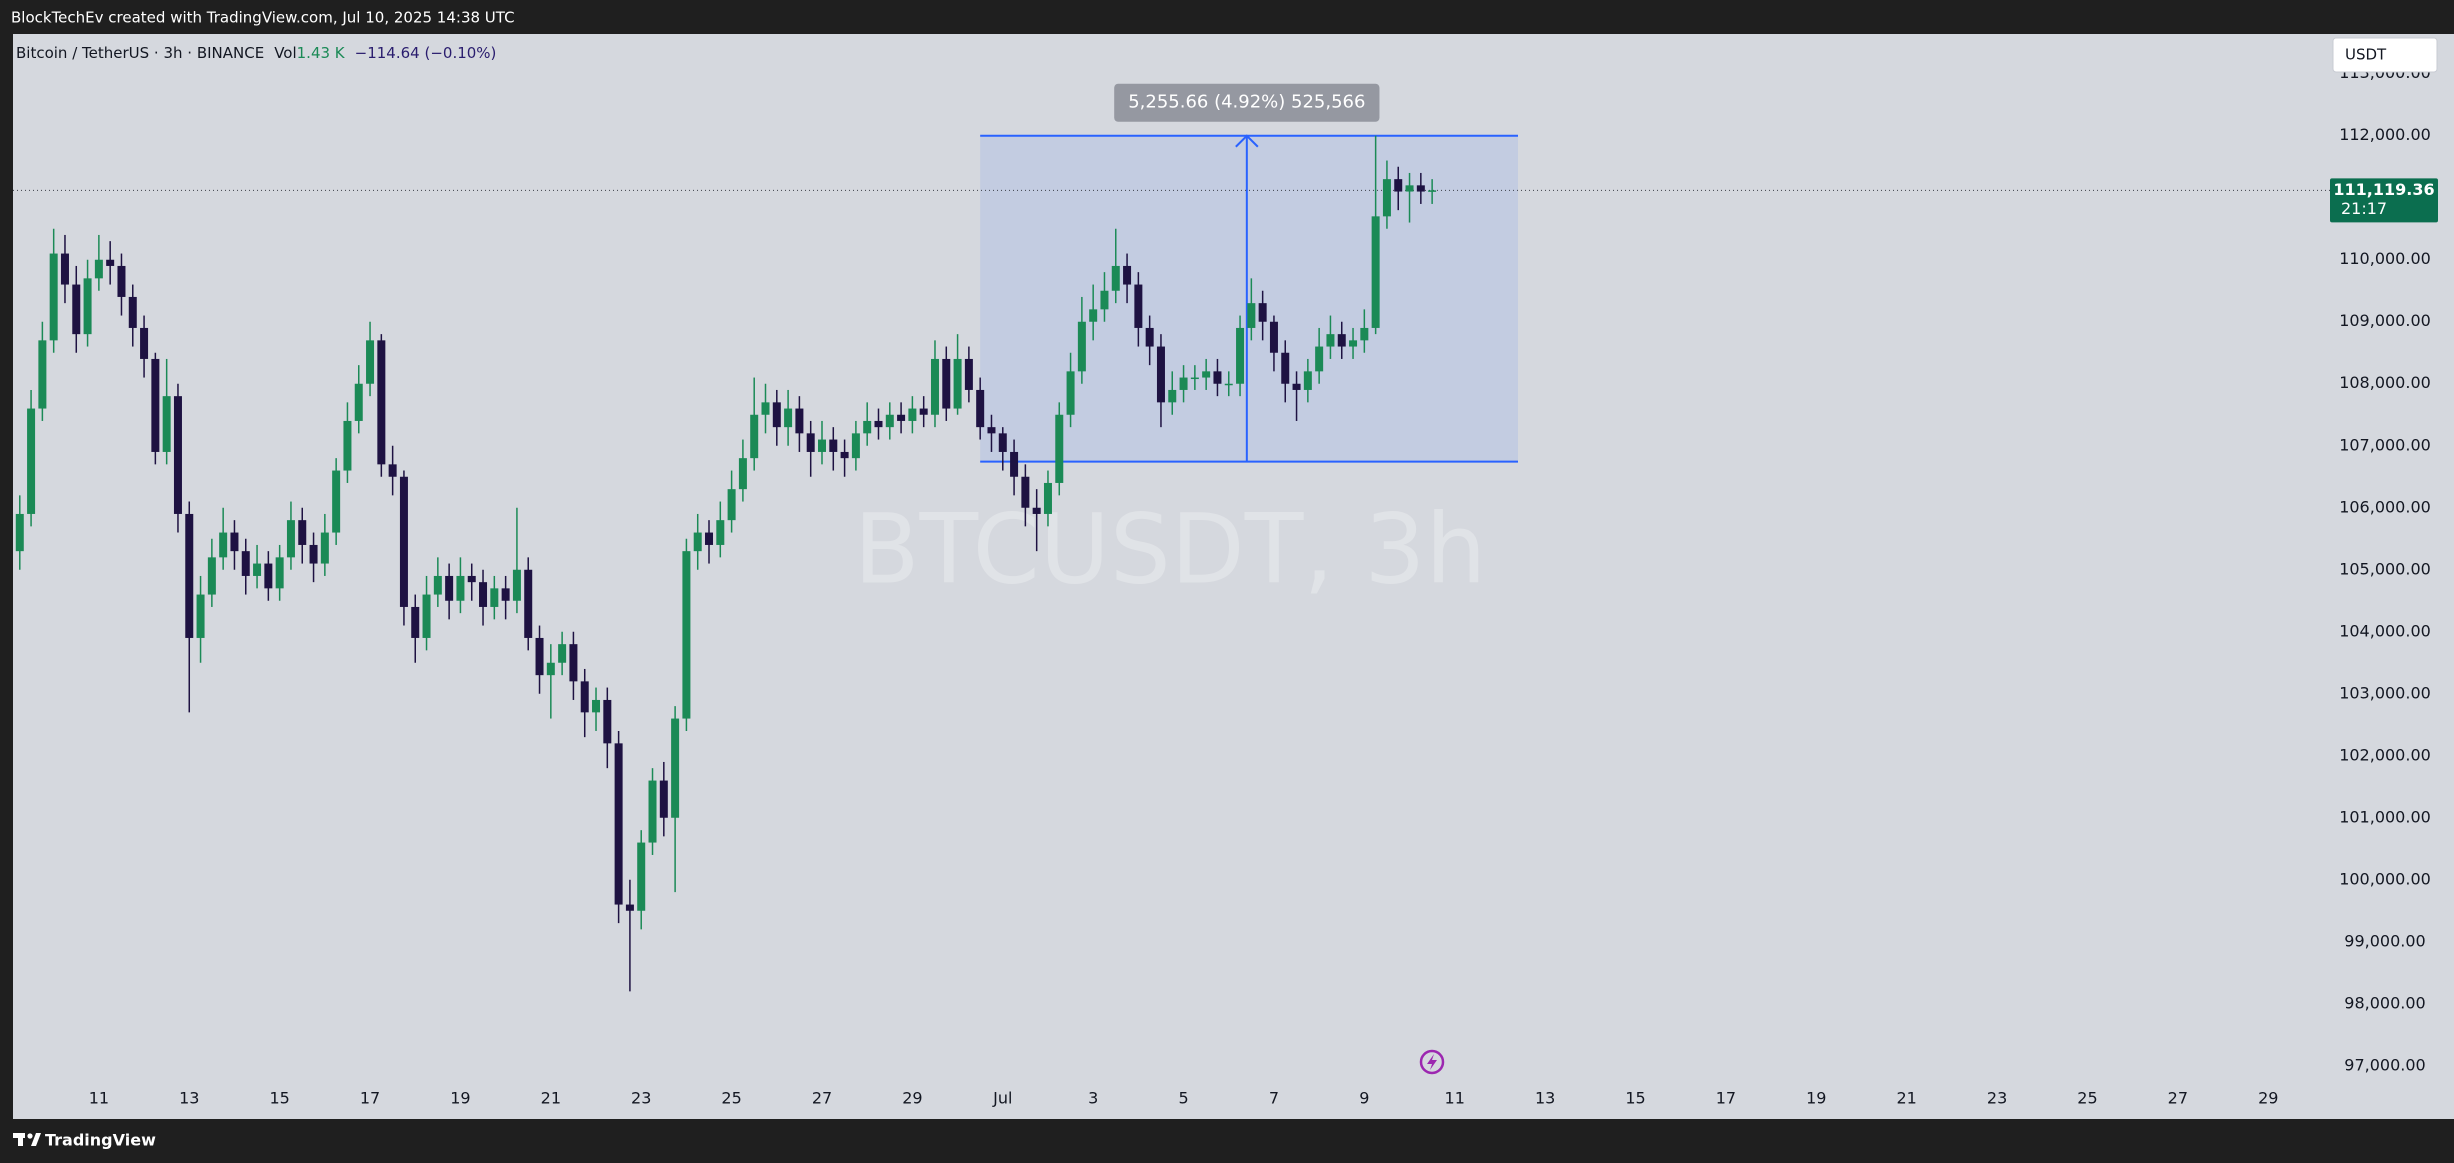  Describe the element at coordinates (1002, 1098) in the screenshot. I see `x-tick-label: Jul` at that location.